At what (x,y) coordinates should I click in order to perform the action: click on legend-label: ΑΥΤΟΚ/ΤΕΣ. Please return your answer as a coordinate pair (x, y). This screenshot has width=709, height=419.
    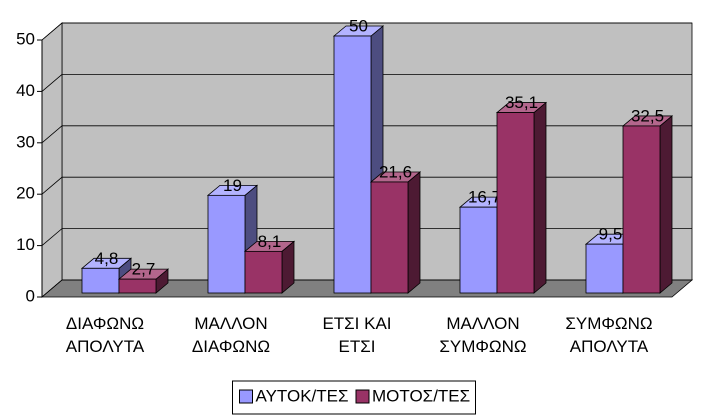
    Looking at the image, I should click on (302, 395).